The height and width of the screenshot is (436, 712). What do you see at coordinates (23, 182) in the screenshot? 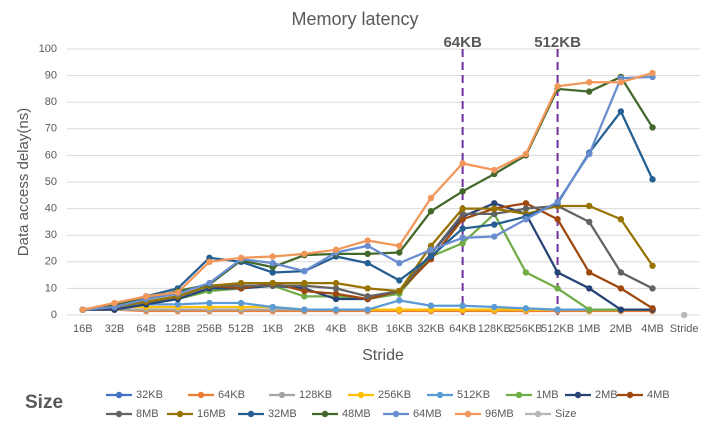
I see `y-axis-title: Data access delay(ns)` at bounding box center [23, 182].